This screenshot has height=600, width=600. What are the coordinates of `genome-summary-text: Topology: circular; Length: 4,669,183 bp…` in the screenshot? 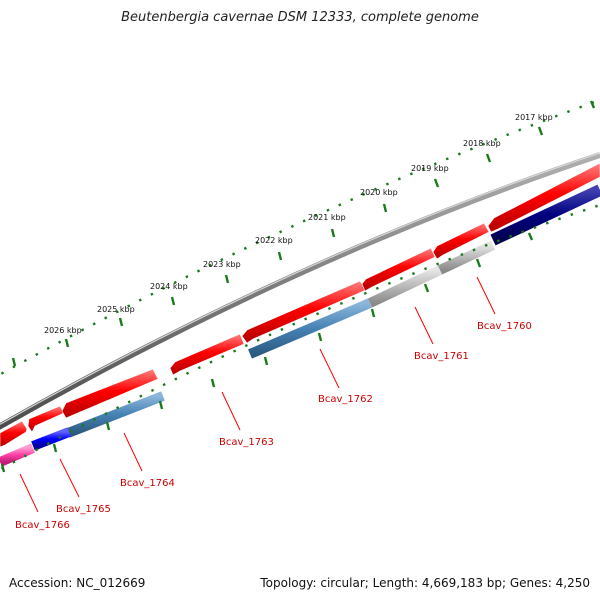 It's located at (425, 583).